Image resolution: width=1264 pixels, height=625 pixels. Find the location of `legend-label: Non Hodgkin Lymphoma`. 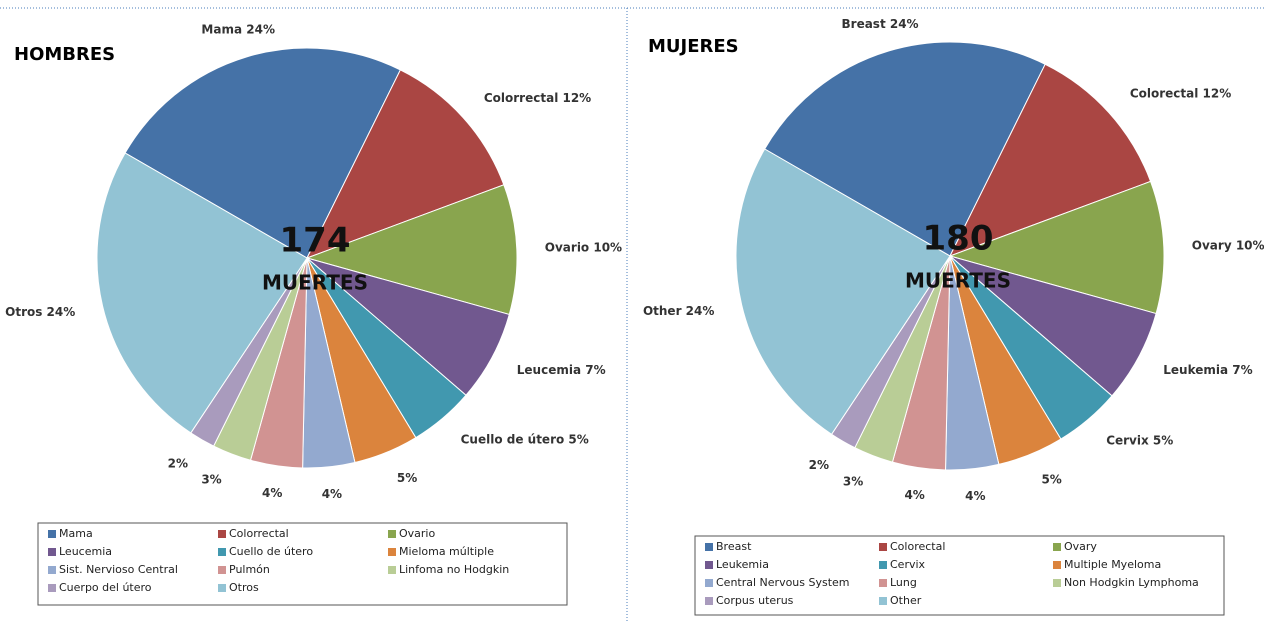

legend-label: Non Hodgkin Lymphoma is located at coordinates (1131, 582).